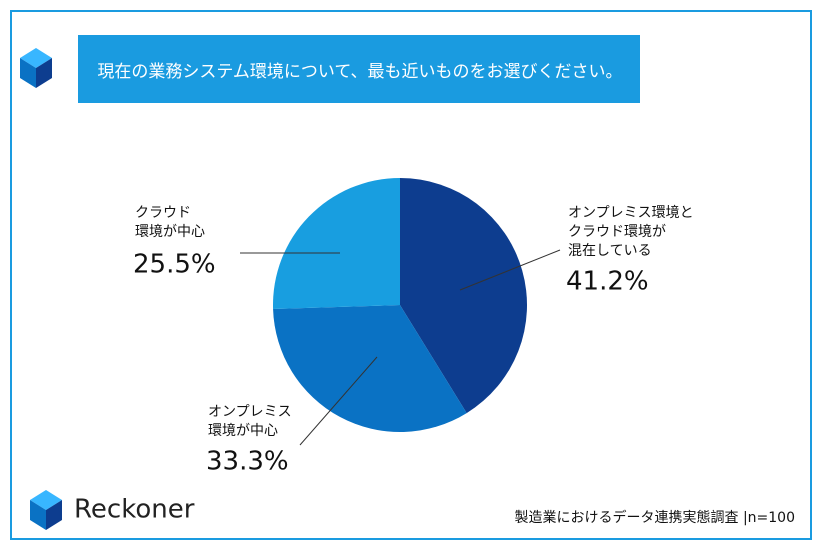  I want to click on slice-value-label: 33.3%, so click(247, 462).